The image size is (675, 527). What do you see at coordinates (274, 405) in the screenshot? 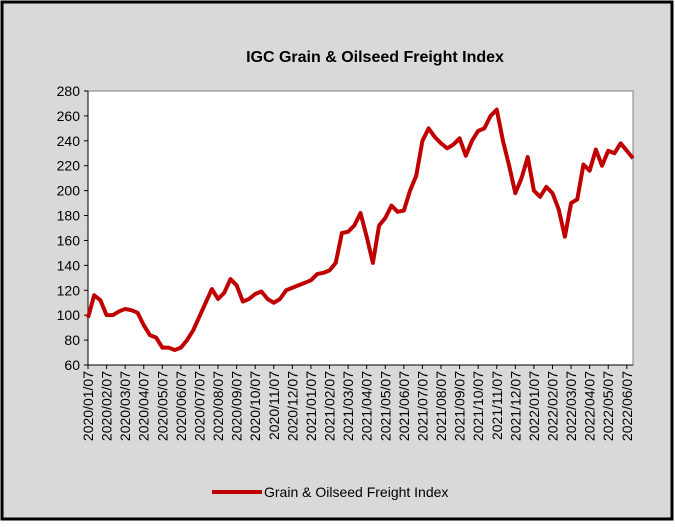
I see `x-tick-label: 2020/11/07` at bounding box center [274, 405].